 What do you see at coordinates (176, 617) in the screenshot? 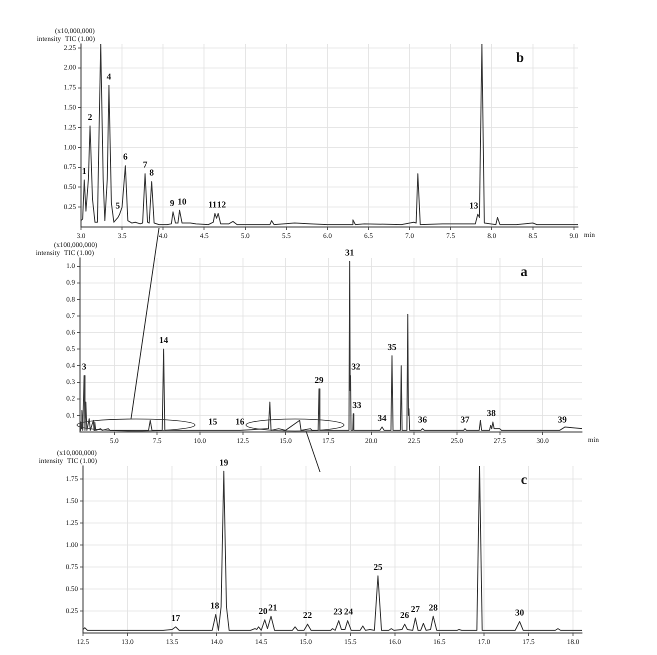
I see `annotation: 17` at bounding box center [176, 617].